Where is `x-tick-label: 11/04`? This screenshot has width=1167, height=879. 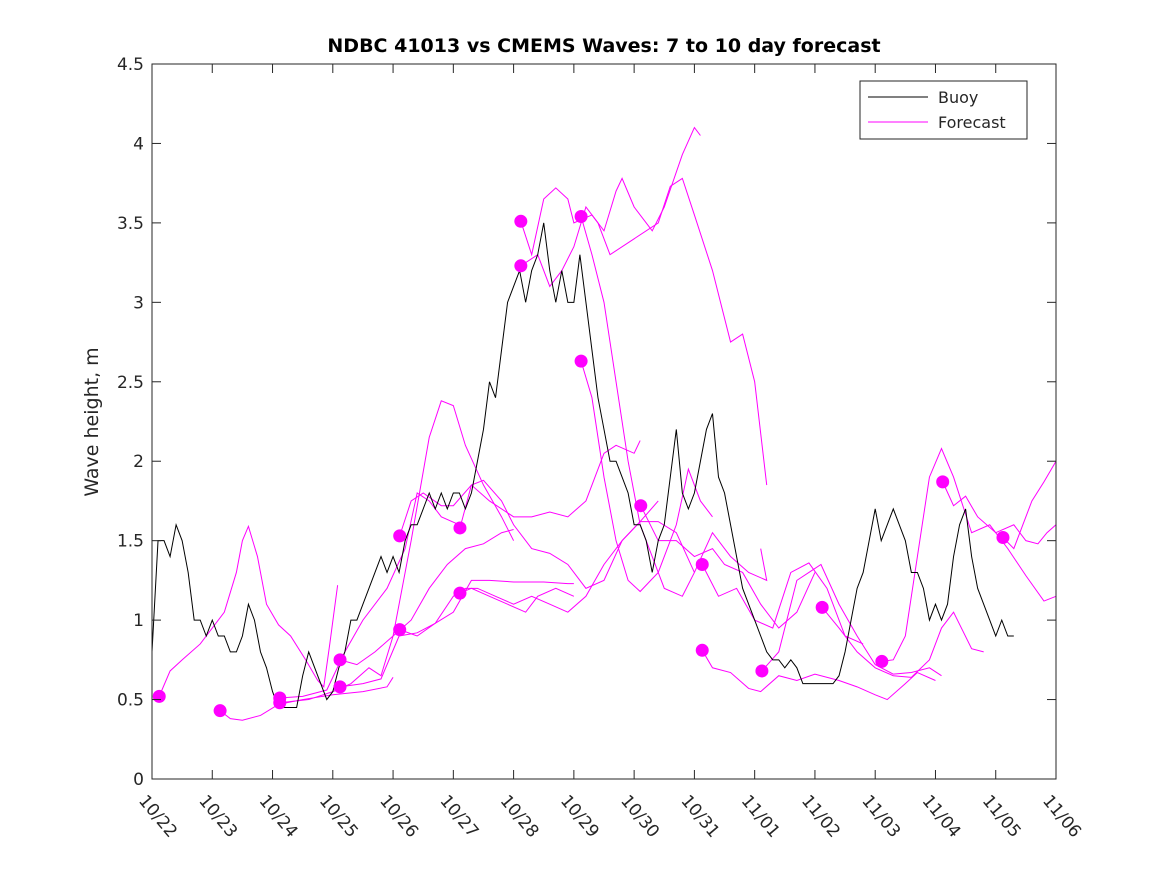 x-tick-label: 11/04 is located at coordinates (941, 816).